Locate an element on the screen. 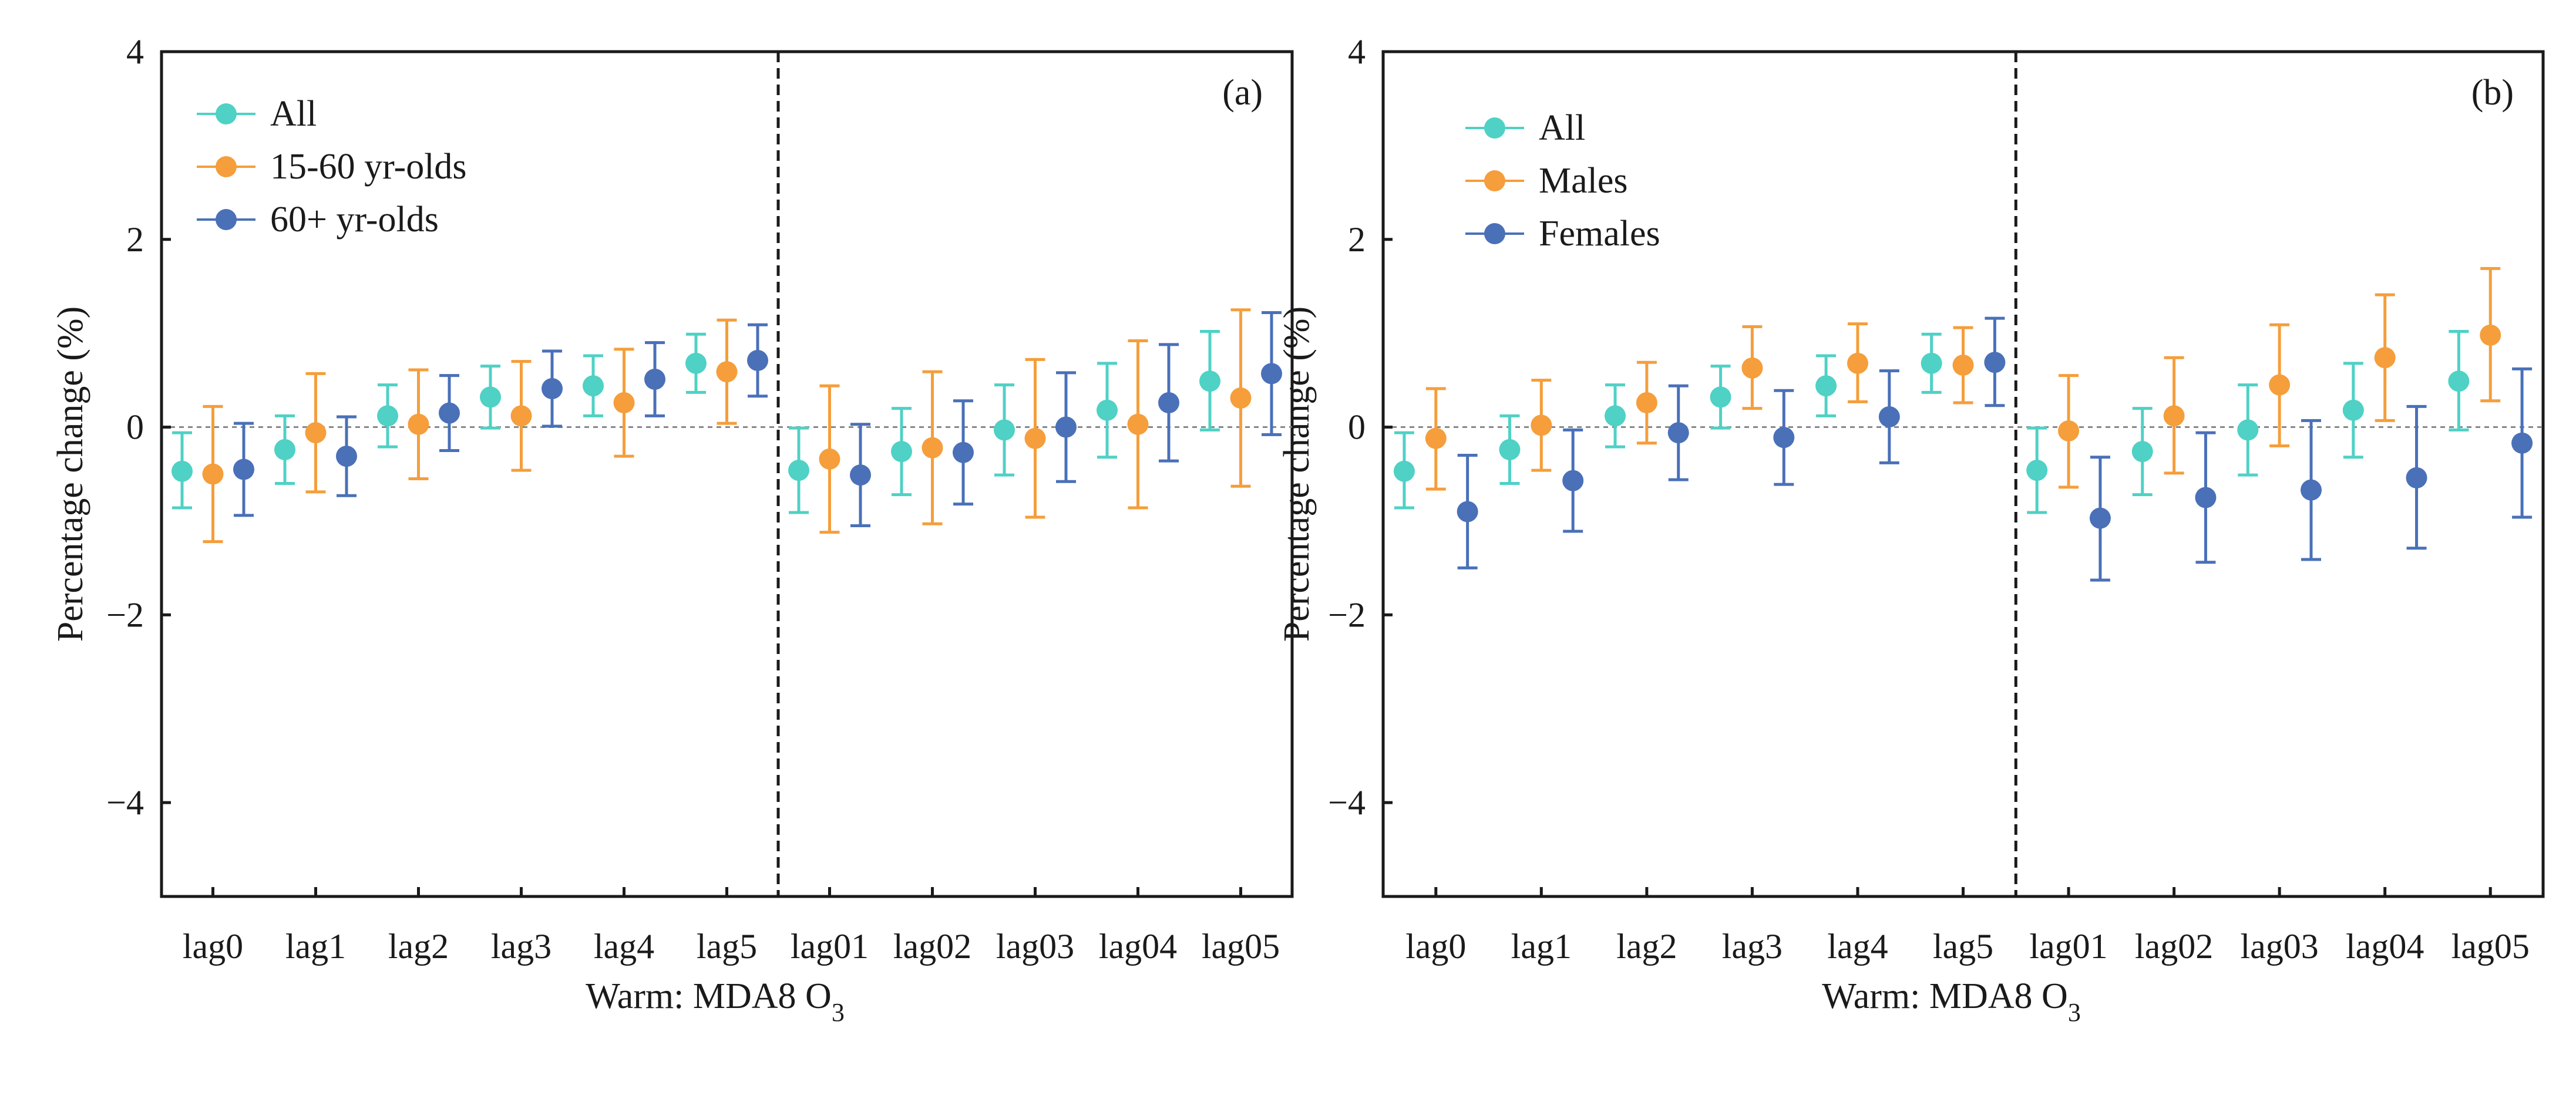 This screenshot has height=1099, width=2576. legend: All 15-60 yr-olds 60+ yr-olds is located at coordinates (332, 167).